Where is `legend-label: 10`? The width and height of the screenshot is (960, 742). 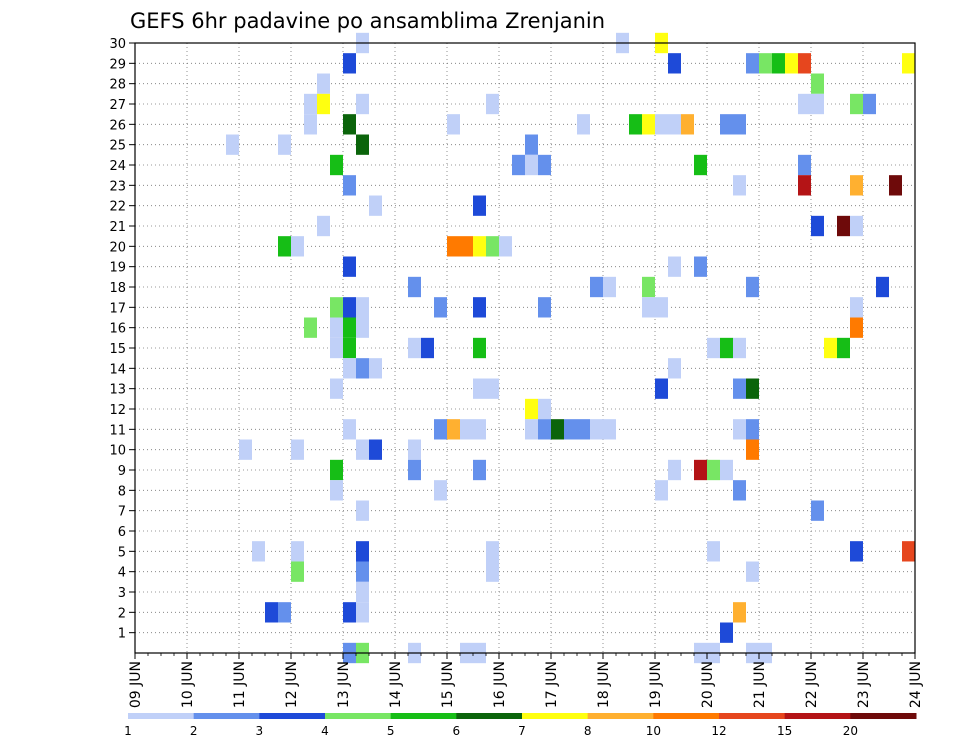
legend-label: 10 is located at coordinates (653, 731).